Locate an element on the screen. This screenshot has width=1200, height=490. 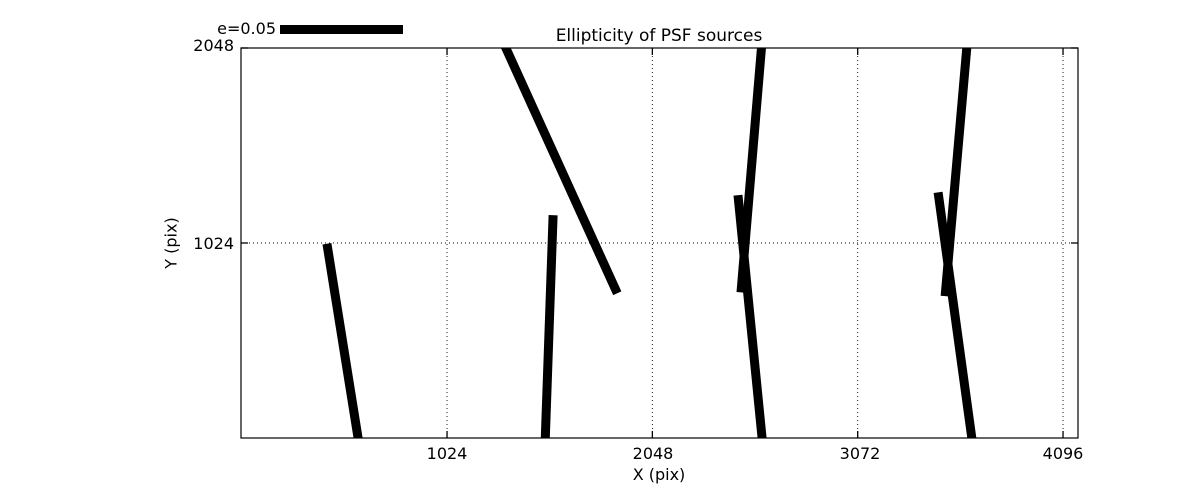
x-axis-label: X (pix) is located at coordinates (659, 474).